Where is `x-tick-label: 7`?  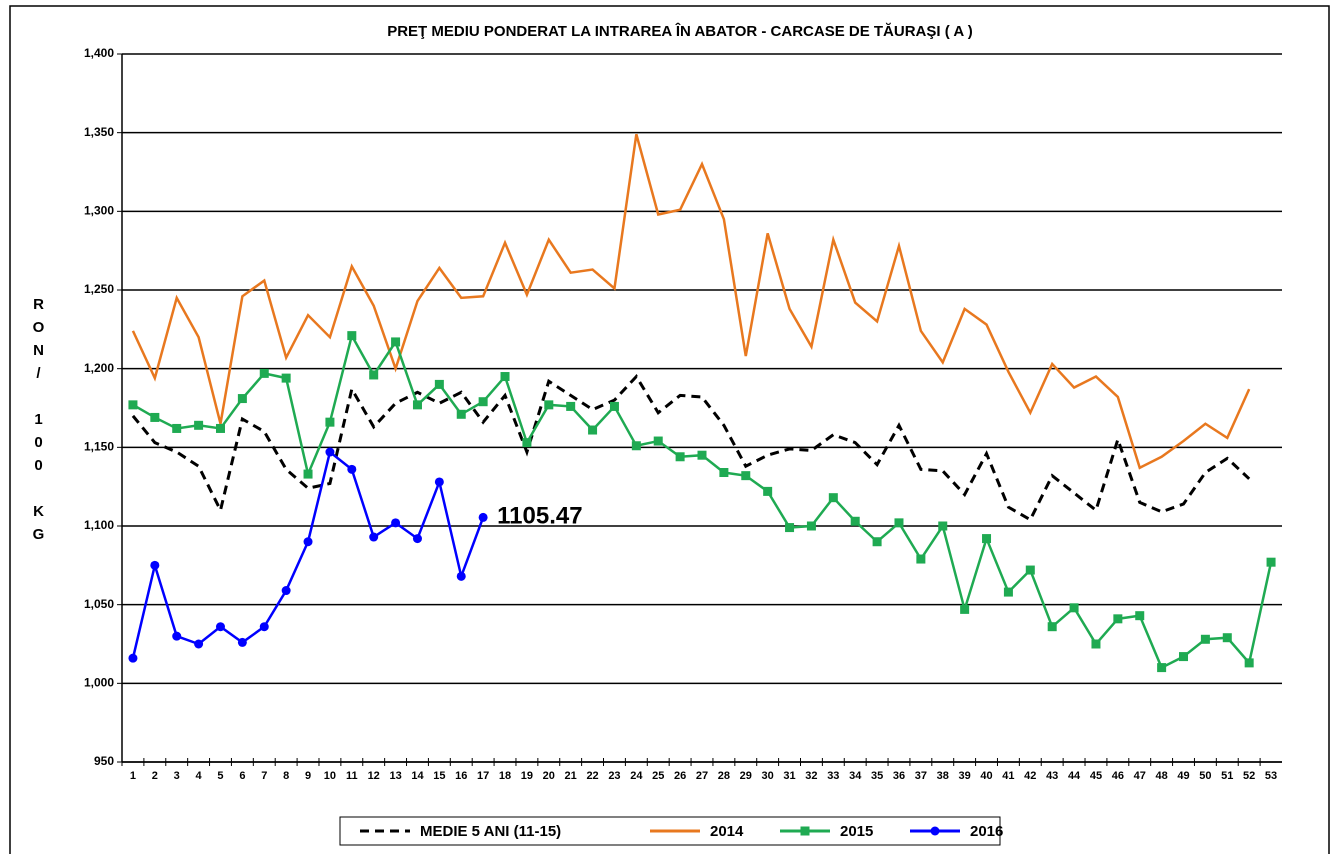
x-tick-label: 7 is located at coordinates (264, 776).